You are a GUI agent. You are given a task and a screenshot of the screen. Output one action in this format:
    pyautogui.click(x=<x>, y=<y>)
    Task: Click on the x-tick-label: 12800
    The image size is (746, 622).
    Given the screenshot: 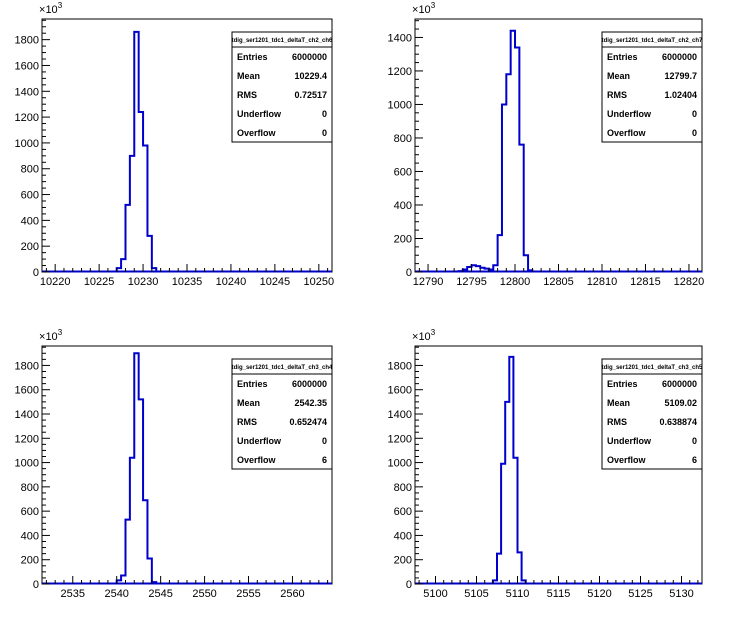 What is the action you would take?
    pyautogui.click(x=515, y=282)
    